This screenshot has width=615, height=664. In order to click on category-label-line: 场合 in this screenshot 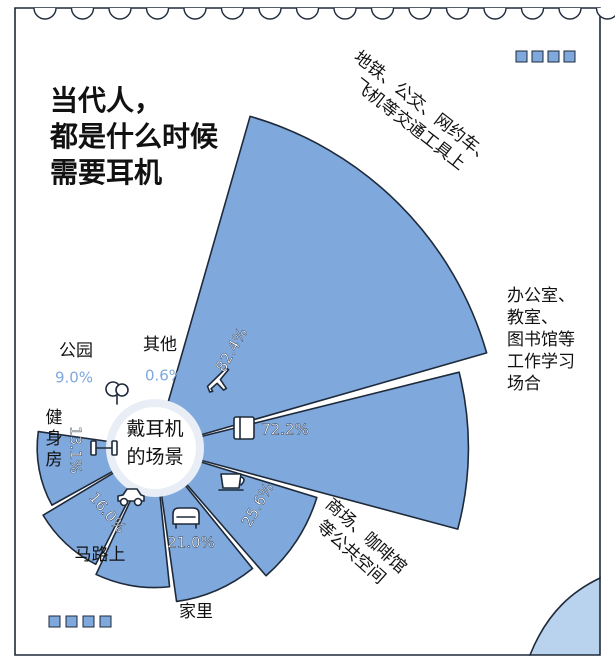, I will do `click(524, 384)`.